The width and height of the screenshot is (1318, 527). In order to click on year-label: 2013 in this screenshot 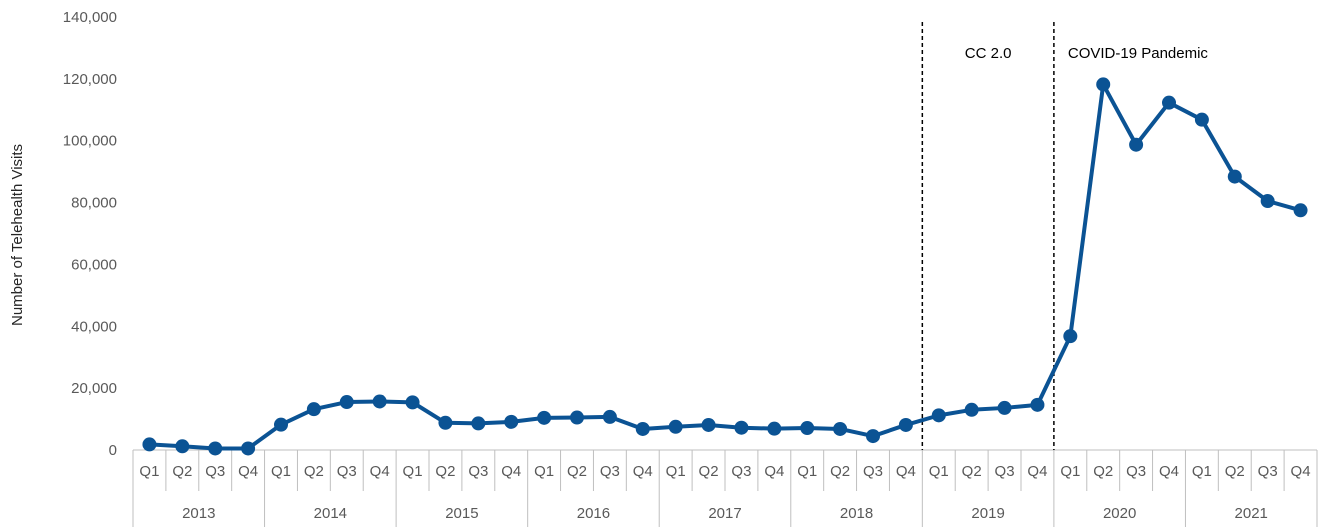, I will do `click(198, 513)`.